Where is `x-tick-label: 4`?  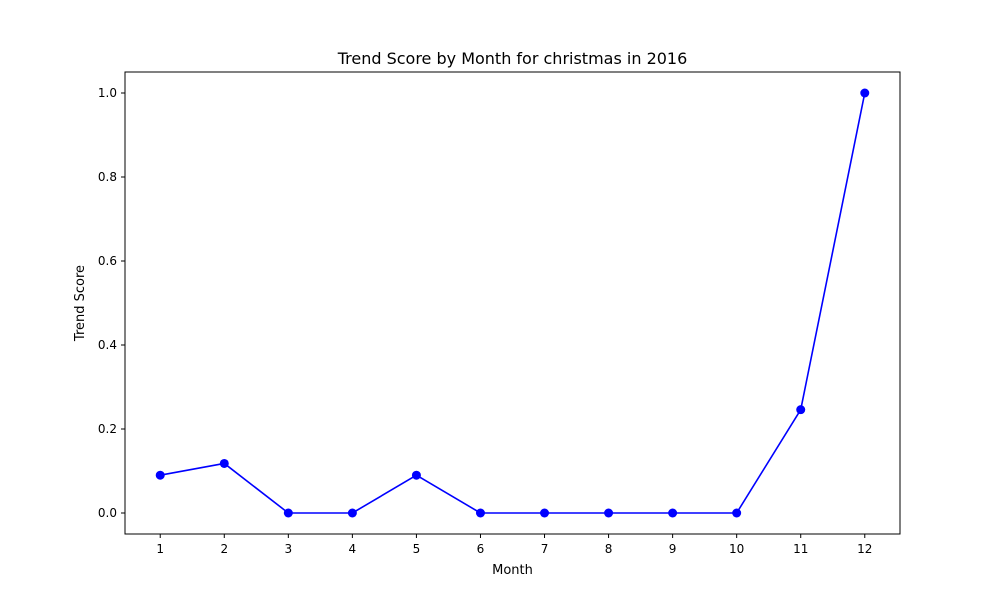
x-tick-label: 4 is located at coordinates (353, 549).